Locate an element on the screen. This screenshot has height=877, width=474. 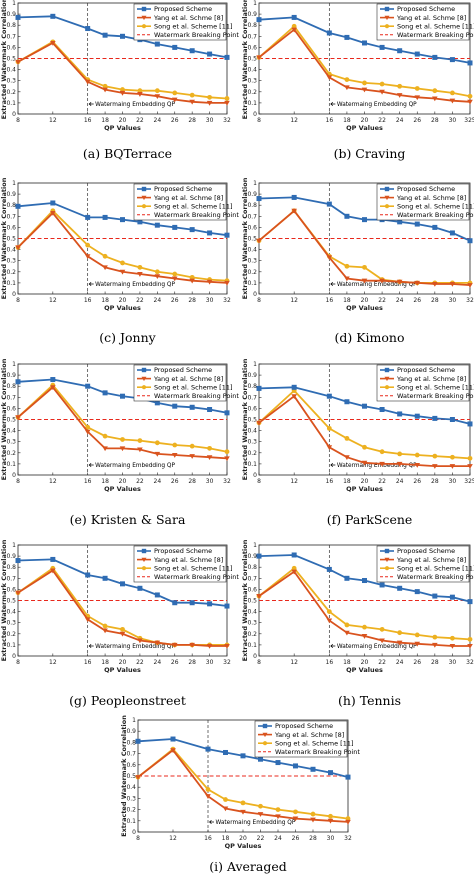
y-tick-label: 1 is located at coordinates (14, 3).